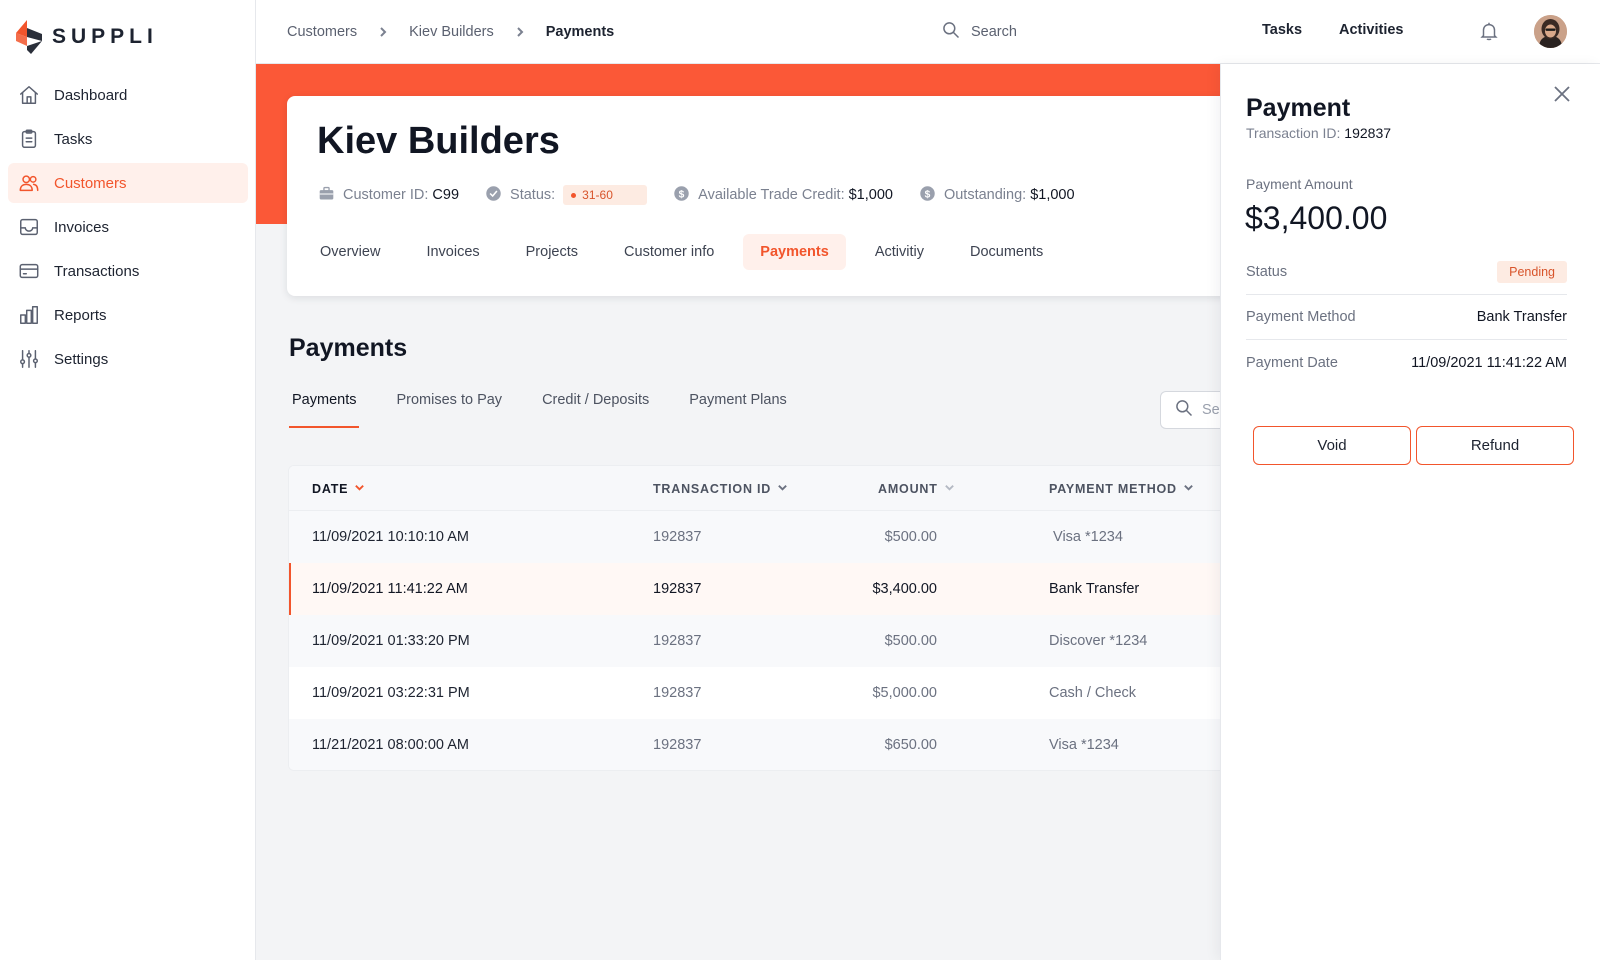  What do you see at coordinates (449, 400) in the screenshot?
I see `subtab-promises-to-pay: Promises to Pay` at bounding box center [449, 400].